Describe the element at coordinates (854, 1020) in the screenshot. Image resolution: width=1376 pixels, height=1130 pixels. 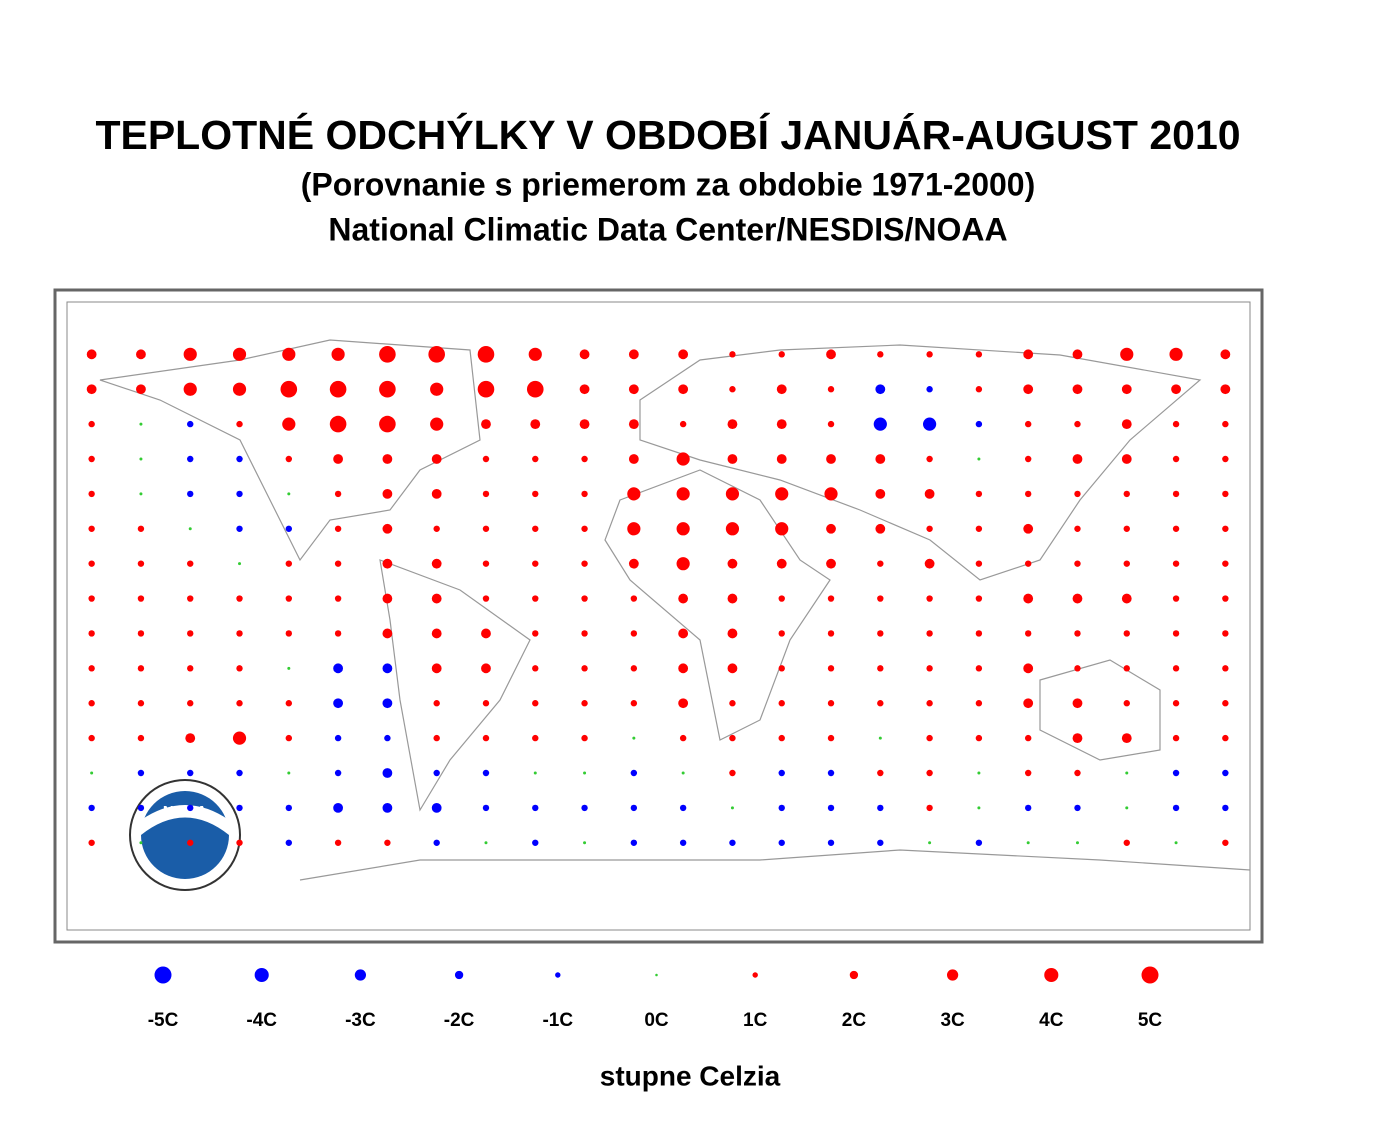
I see `legend-label: 2C` at that location.